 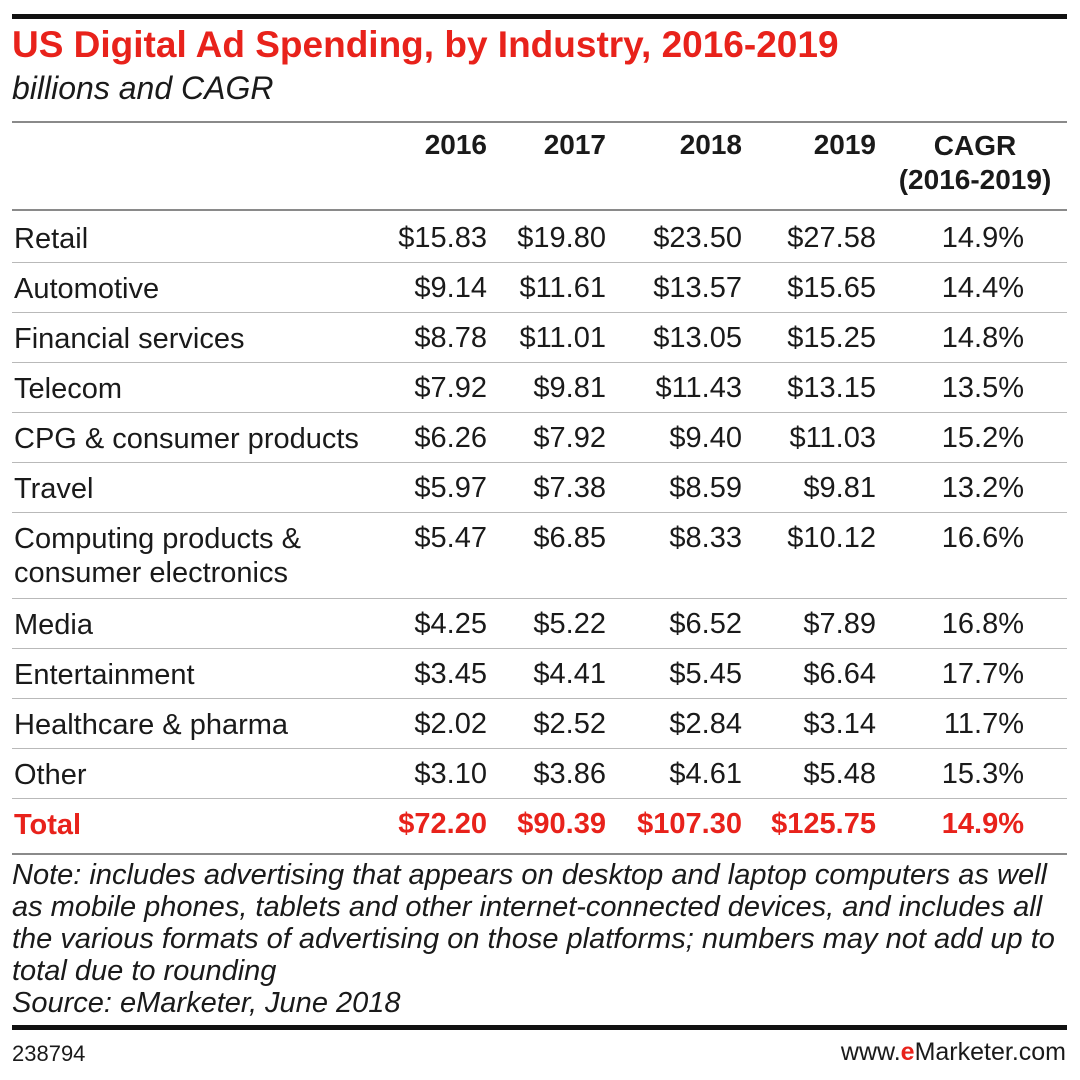 What do you see at coordinates (705, 674) in the screenshot?
I see `cell-2018: $5.45` at bounding box center [705, 674].